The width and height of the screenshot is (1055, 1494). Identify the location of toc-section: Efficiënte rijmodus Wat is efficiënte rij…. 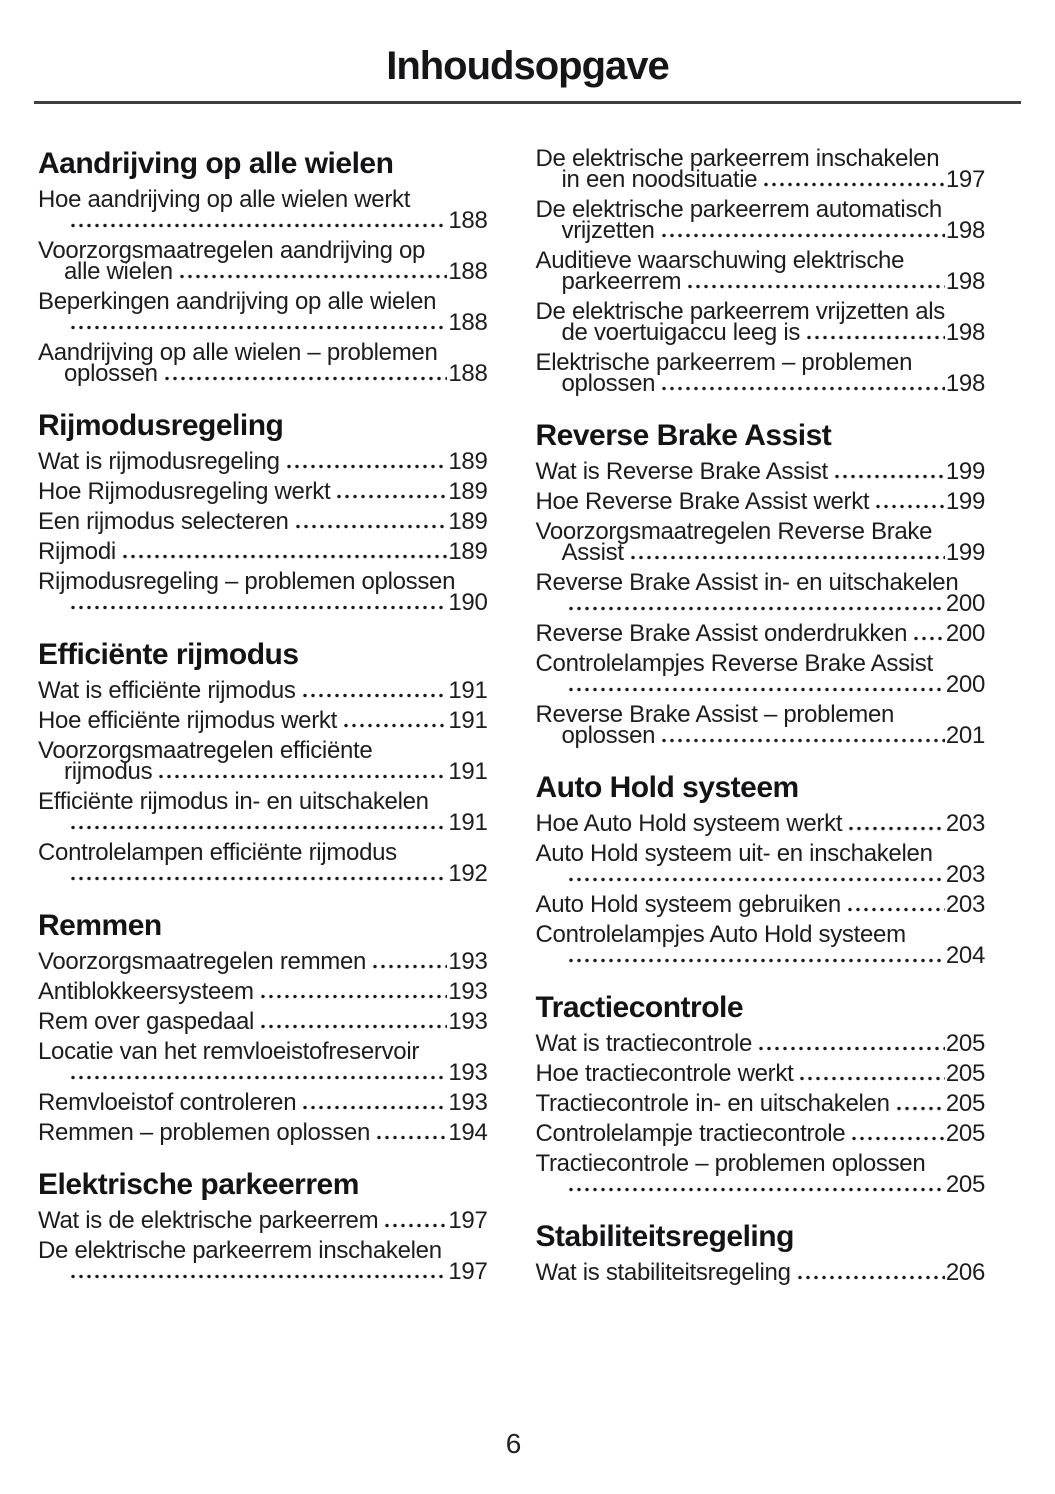
(263, 762).